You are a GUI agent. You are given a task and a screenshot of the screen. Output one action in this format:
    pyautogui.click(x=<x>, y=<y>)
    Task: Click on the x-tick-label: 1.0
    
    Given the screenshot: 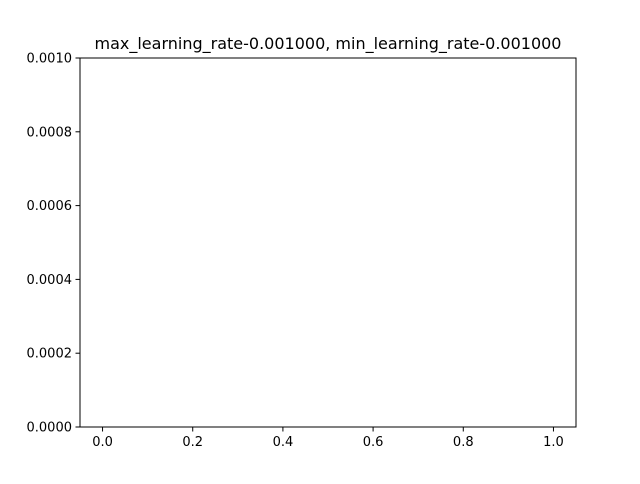 What is the action you would take?
    pyautogui.click(x=553, y=442)
    